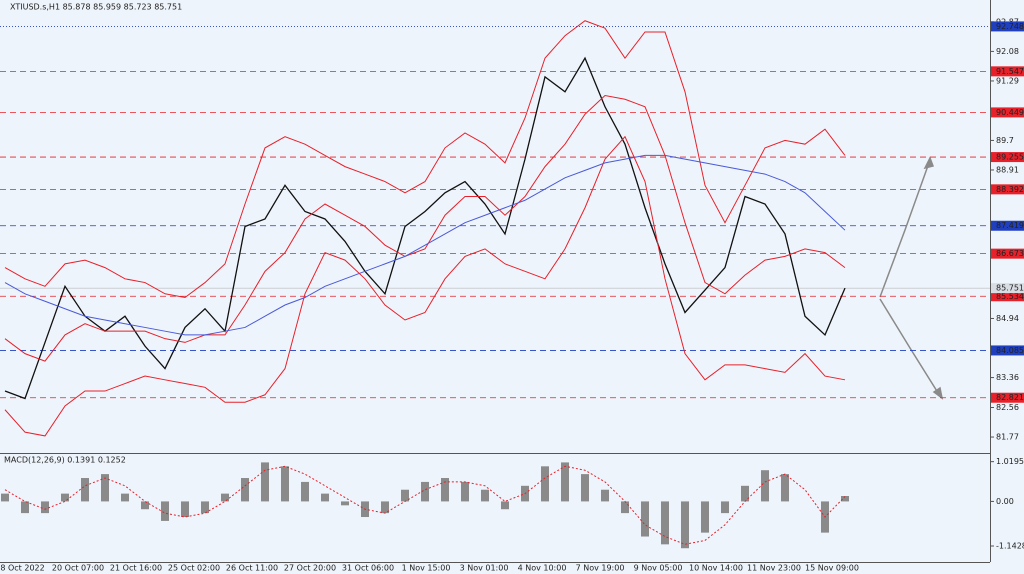  Describe the element at coordinates (368, 568) in the screenshot. I see `x-tick-label: 31 Oct 06:00` at that location.